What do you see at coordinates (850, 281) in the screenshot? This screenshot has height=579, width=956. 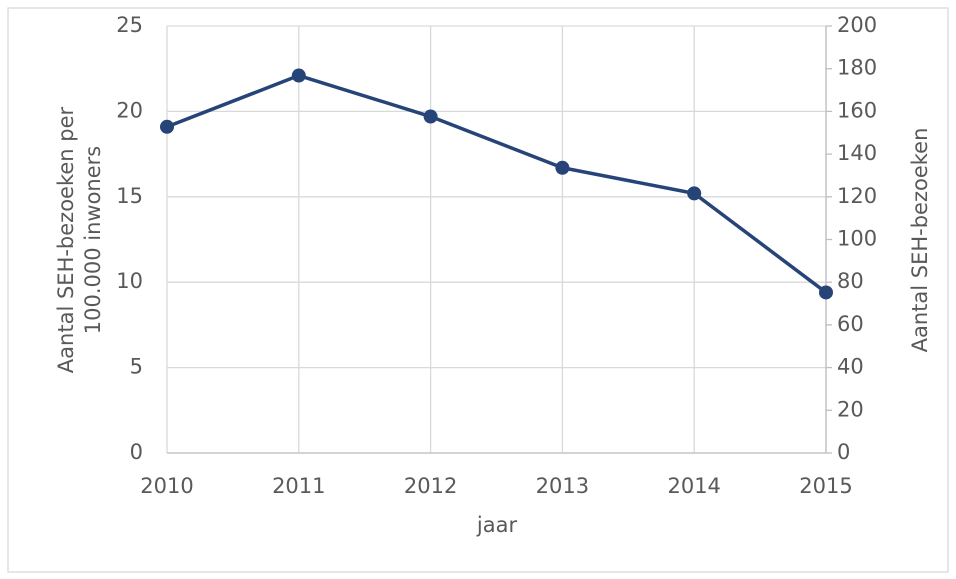 I see `y2-tick-label: 80` at bounding box center [850, 281].